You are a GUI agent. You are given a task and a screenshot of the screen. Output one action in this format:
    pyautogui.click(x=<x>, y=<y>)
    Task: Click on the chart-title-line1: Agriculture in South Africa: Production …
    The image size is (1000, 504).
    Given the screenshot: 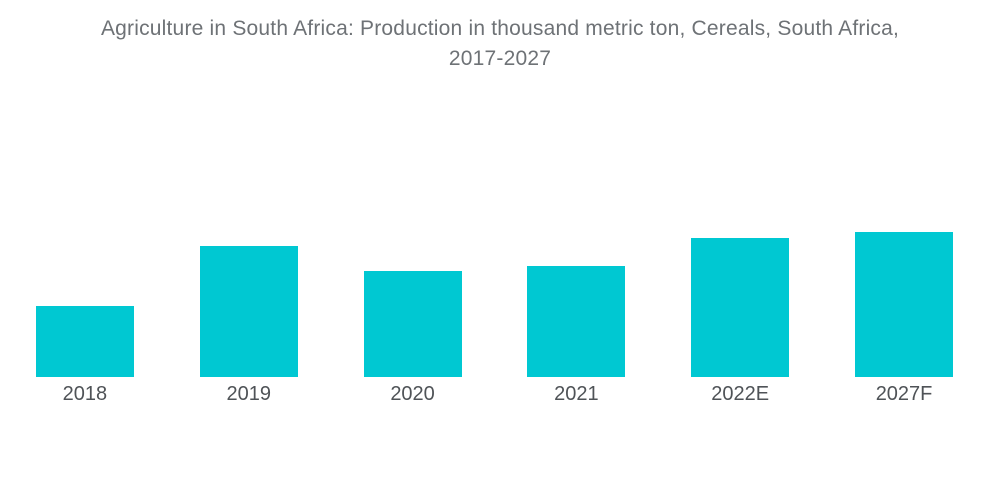 What is the action you would take?
    pyautogui.click(x=500, y=28)
    